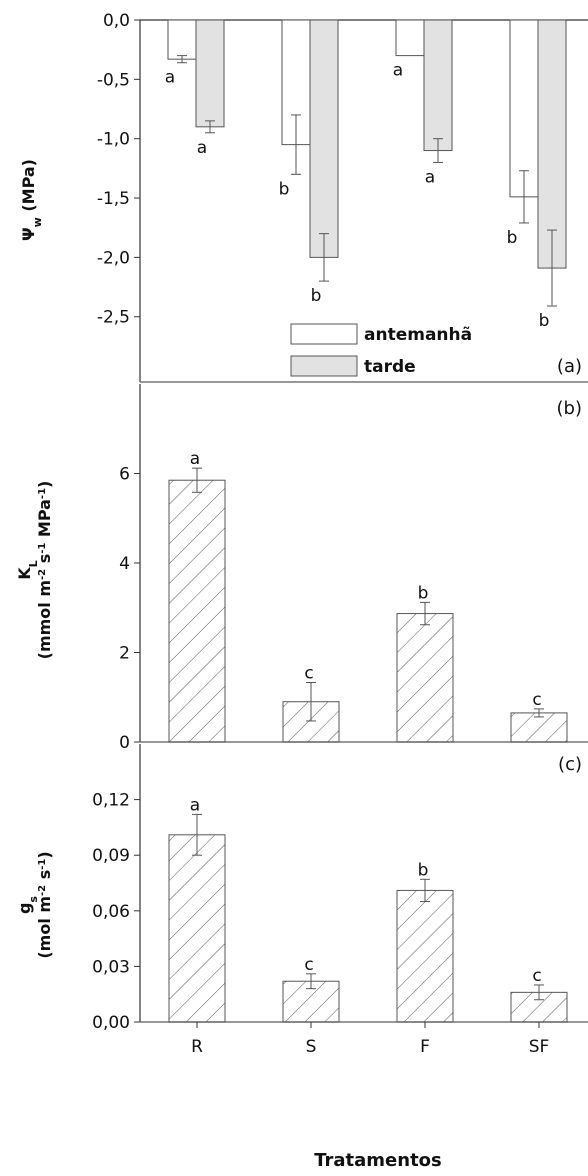 Image resolution: width=588 pixels, height=1176 pixels. I want to click on x-tick-label-SF: SF, so click(539, 1047).